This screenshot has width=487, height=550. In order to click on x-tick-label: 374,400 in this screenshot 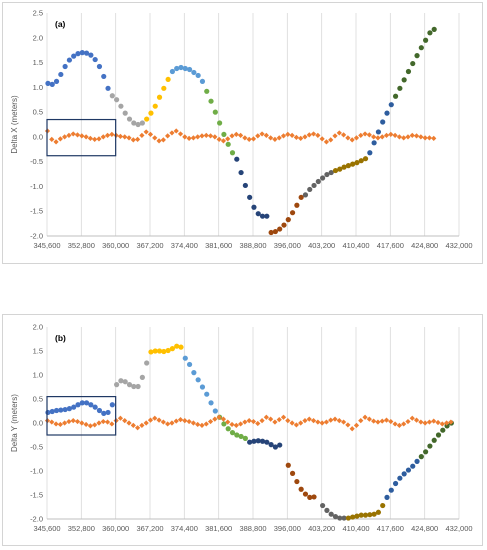, I will do `click(184, 528)`.